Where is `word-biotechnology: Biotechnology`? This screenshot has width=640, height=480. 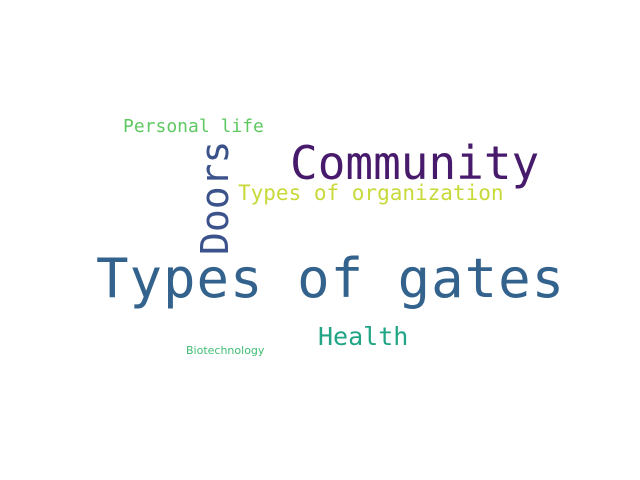 word-biotechnology: Biotechnology is located at coordinates (225, 350).